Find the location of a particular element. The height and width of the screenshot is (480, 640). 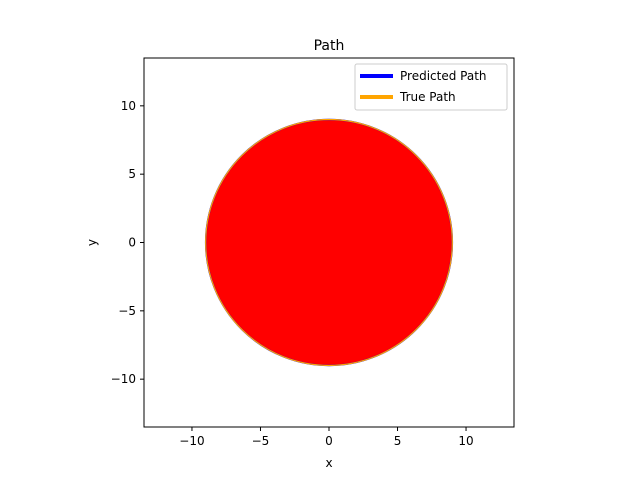

legend-label: True Path is located at coordinates (427, 97).